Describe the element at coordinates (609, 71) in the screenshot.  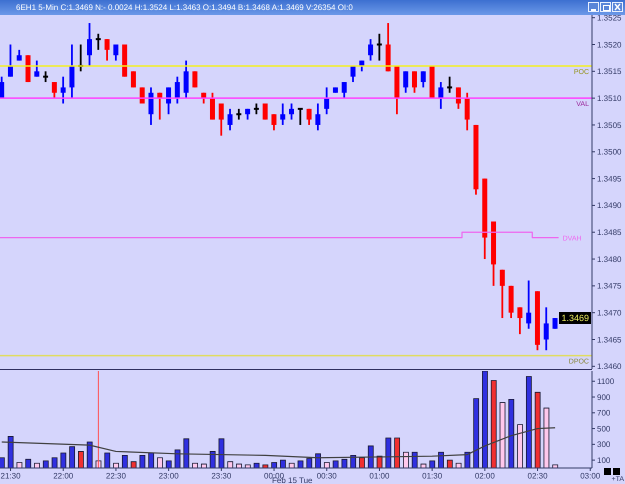
I see `y-tick-label: 1.3515` at that location.